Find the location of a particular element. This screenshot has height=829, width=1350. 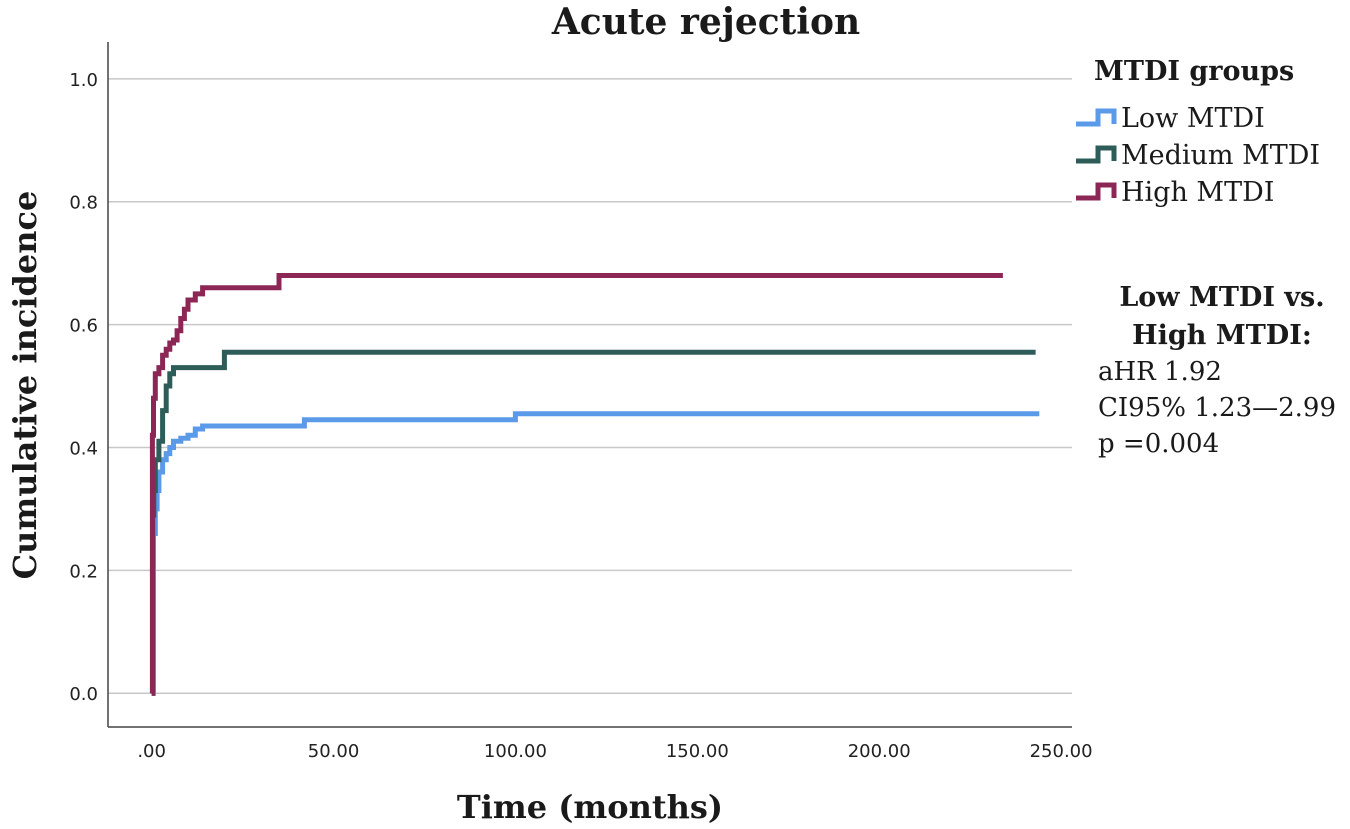

y-tick-label: 0.8 is located at coordinates (83, 203).